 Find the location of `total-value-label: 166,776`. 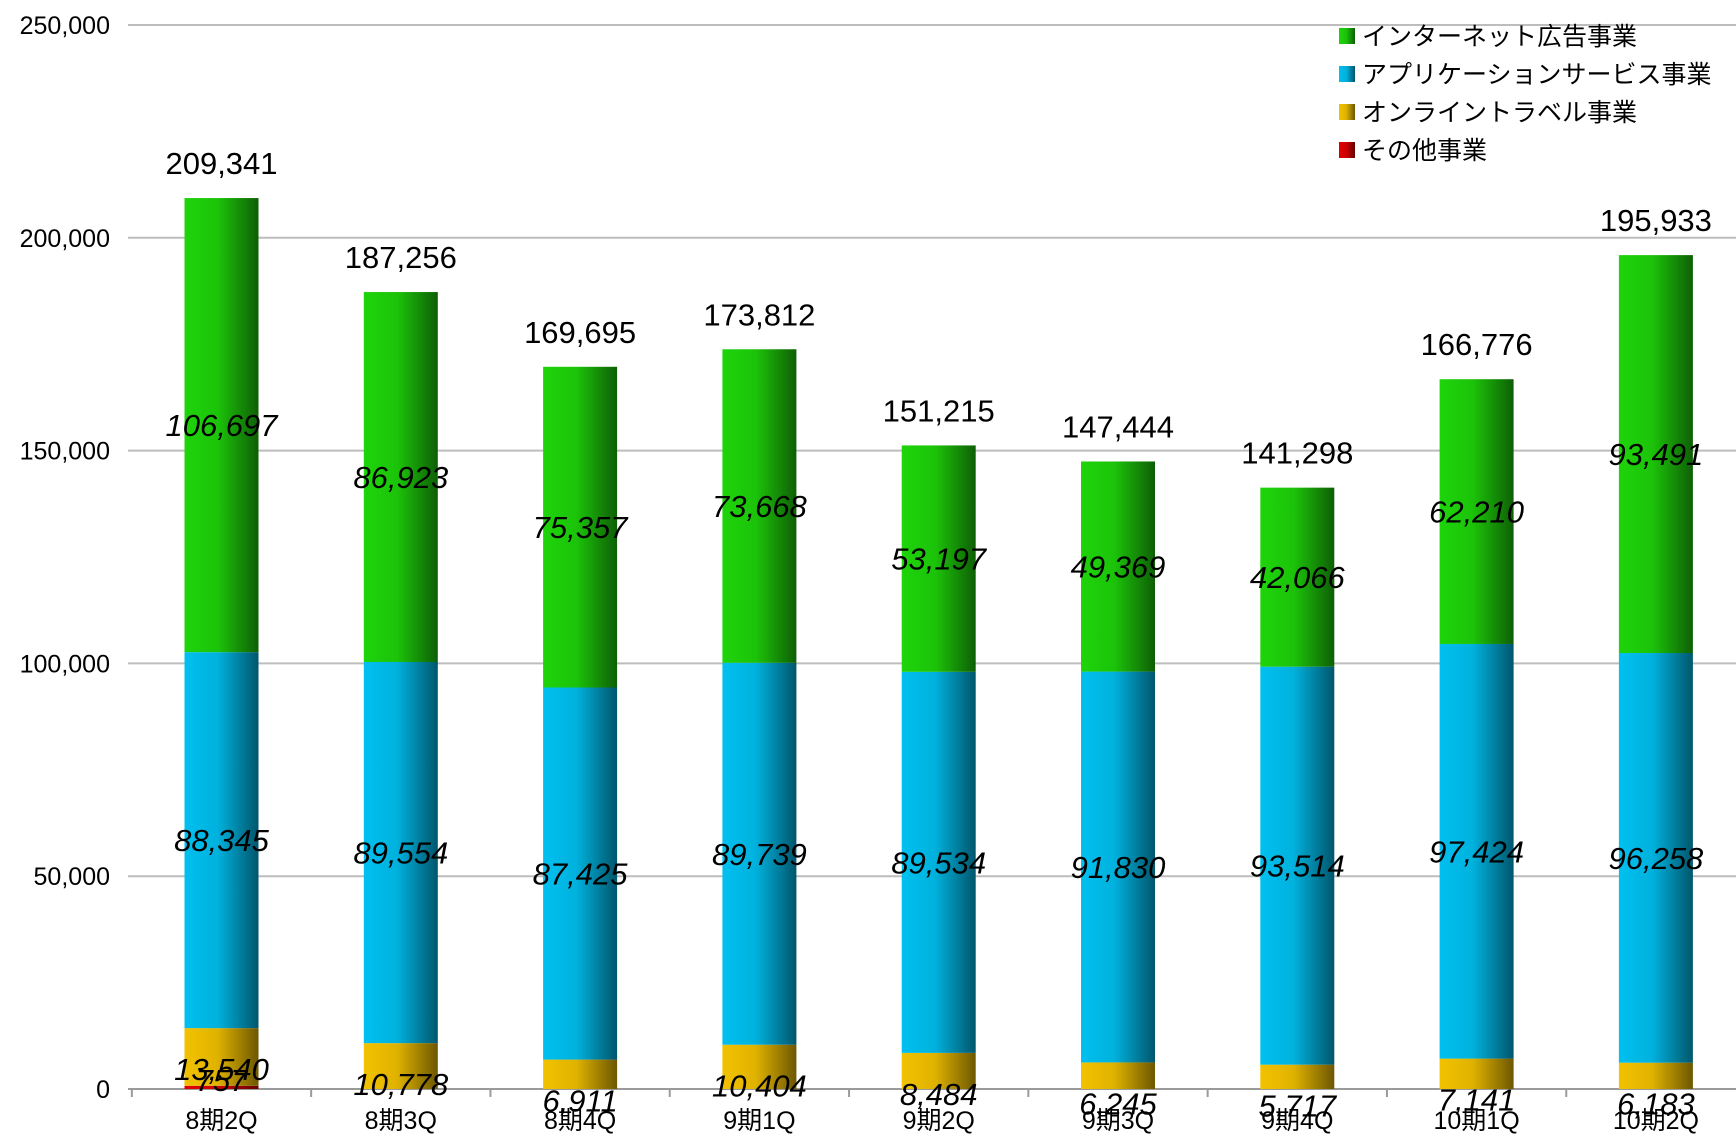

total-value-label: 166,776 is located at coordinates (1477, 344).